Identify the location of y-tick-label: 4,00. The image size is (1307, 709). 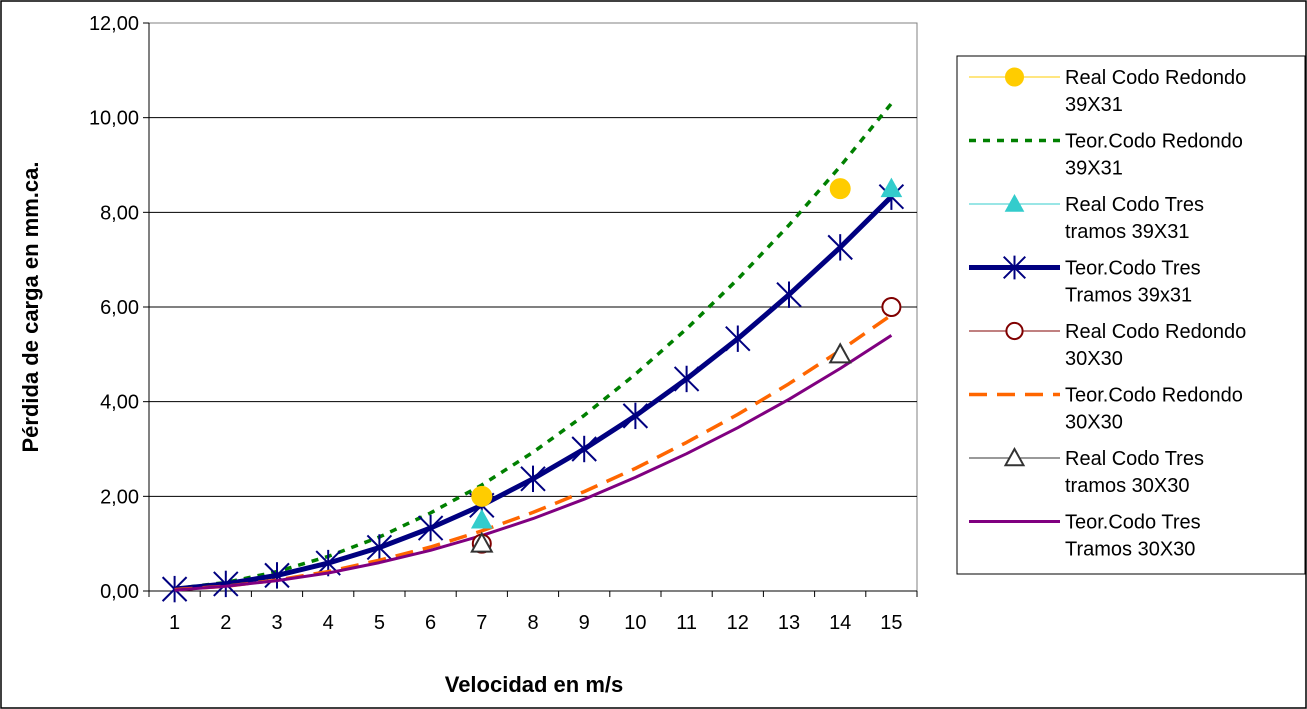
(119, 403).